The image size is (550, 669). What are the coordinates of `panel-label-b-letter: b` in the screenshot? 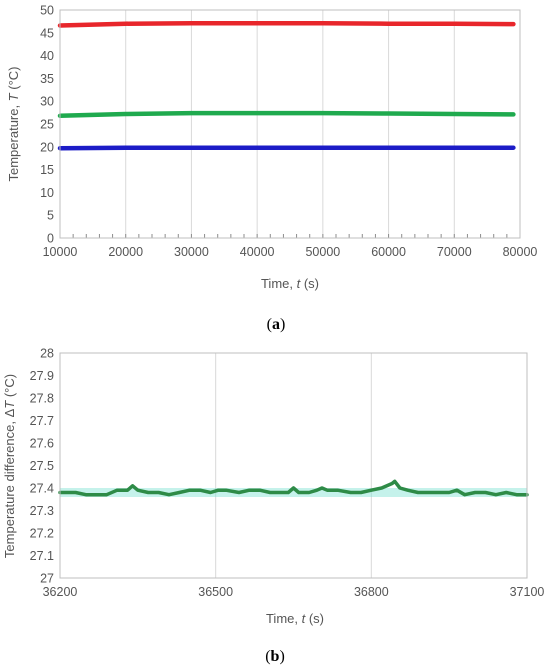 It's located at (275, 656).